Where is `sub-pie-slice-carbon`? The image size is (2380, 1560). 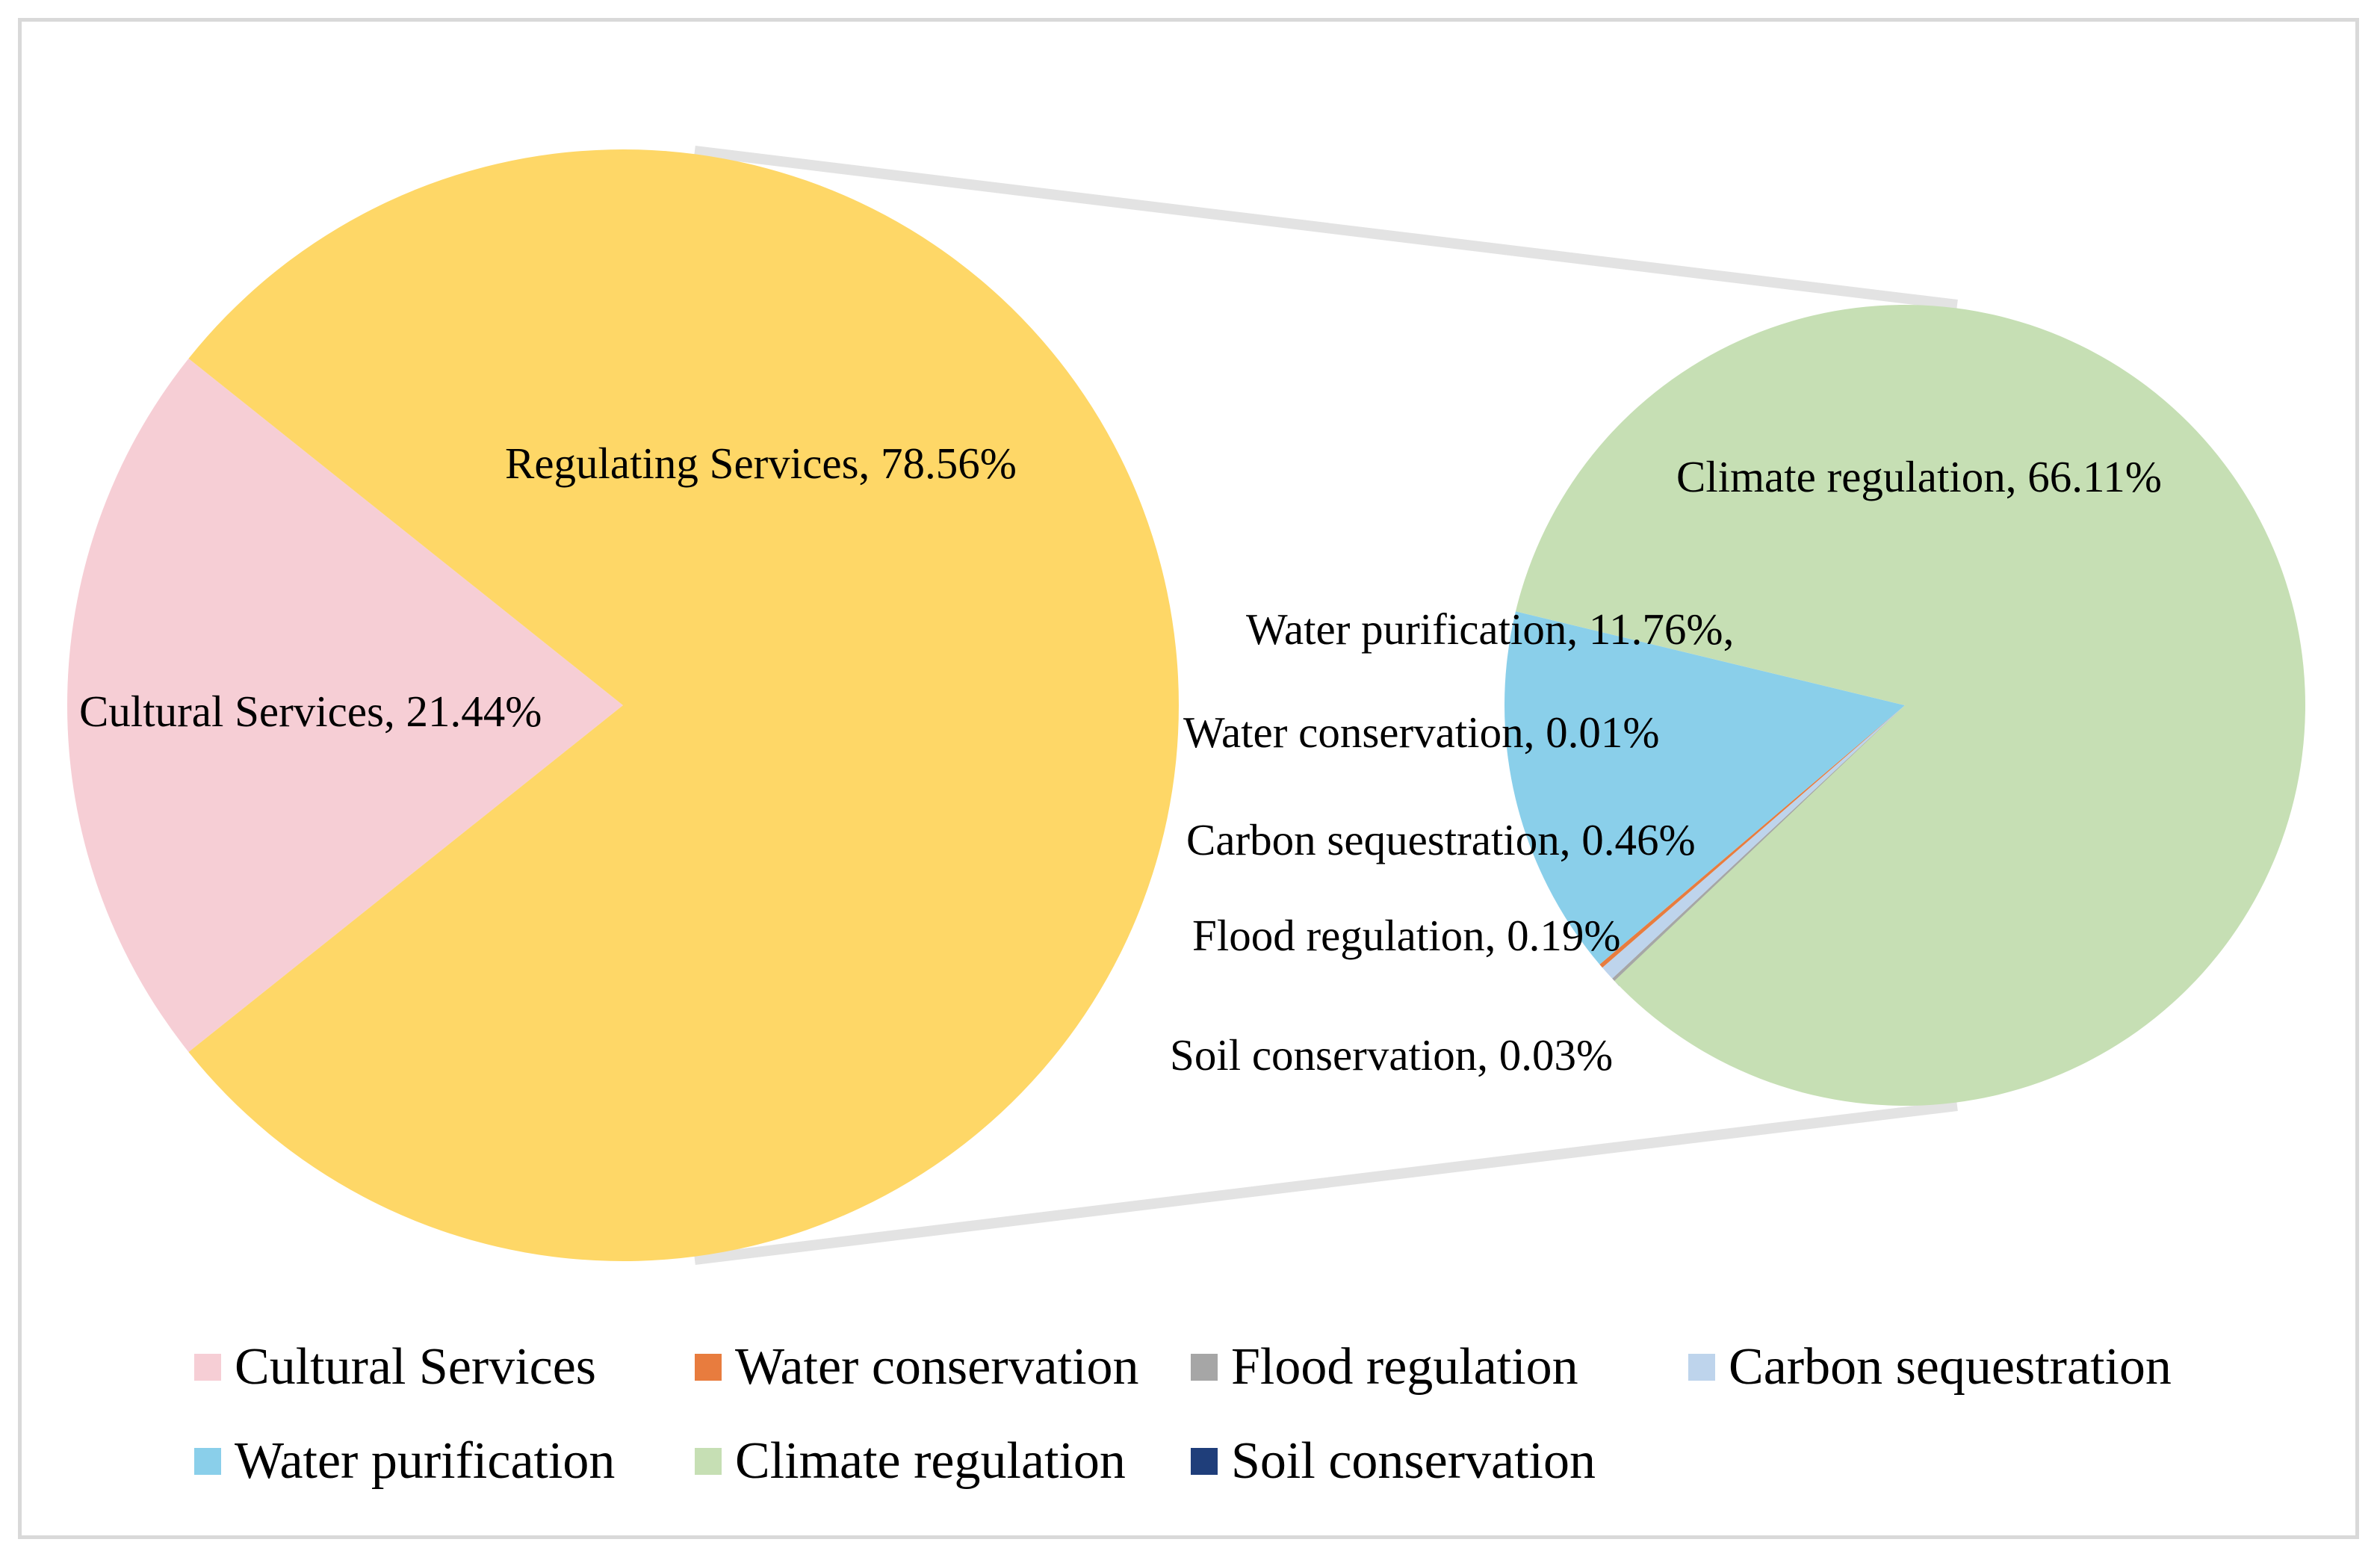 sub-pie-slice-carbon is located at coordinates (1753, 842).